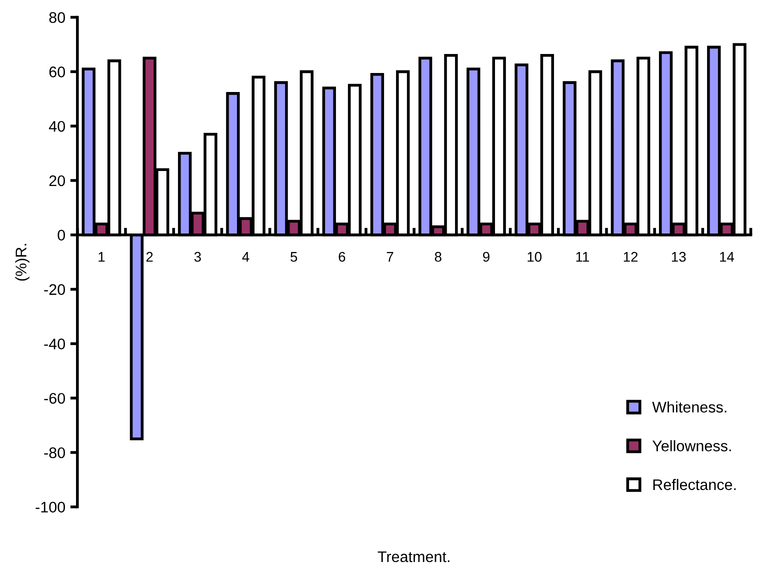  I want to click on y-tick-label: -20, so click(54, 289).